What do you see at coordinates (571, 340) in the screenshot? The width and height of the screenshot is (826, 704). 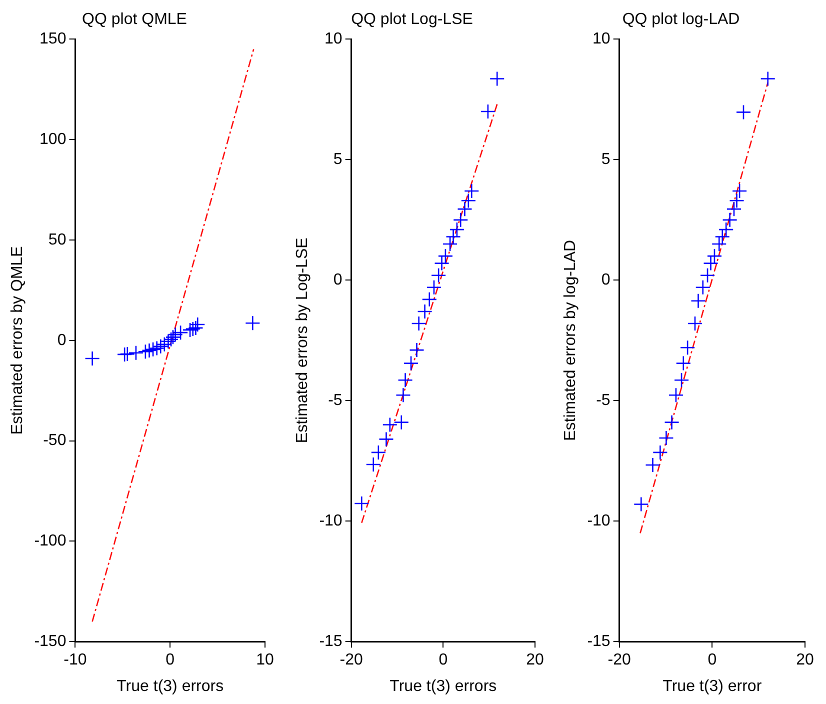 I see `y-axis-title: Estimated errors by log-LAD` at bounding box center [571, 340].